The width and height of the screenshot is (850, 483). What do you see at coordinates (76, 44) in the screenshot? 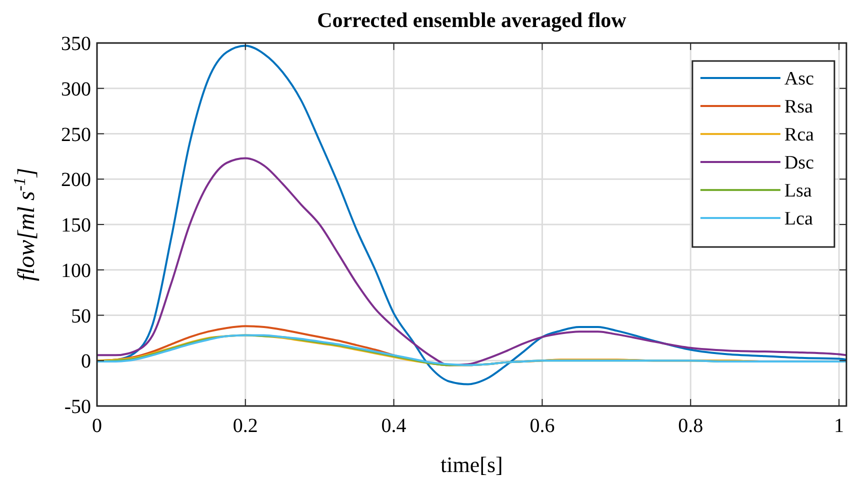
I see `y-tick-label: 350` at bounding box center [76, 44].